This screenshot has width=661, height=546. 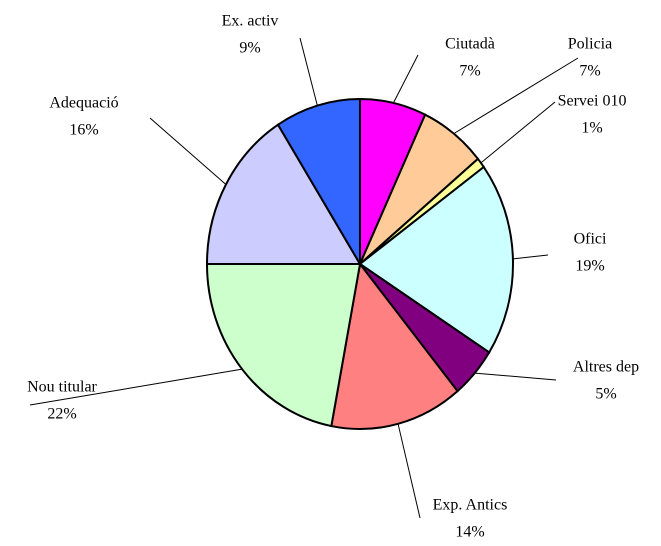 What do you see at coordinates (61, 414) in the screenshot?
I see `slice-value-label: 22%` at bounding box center [61, 414].